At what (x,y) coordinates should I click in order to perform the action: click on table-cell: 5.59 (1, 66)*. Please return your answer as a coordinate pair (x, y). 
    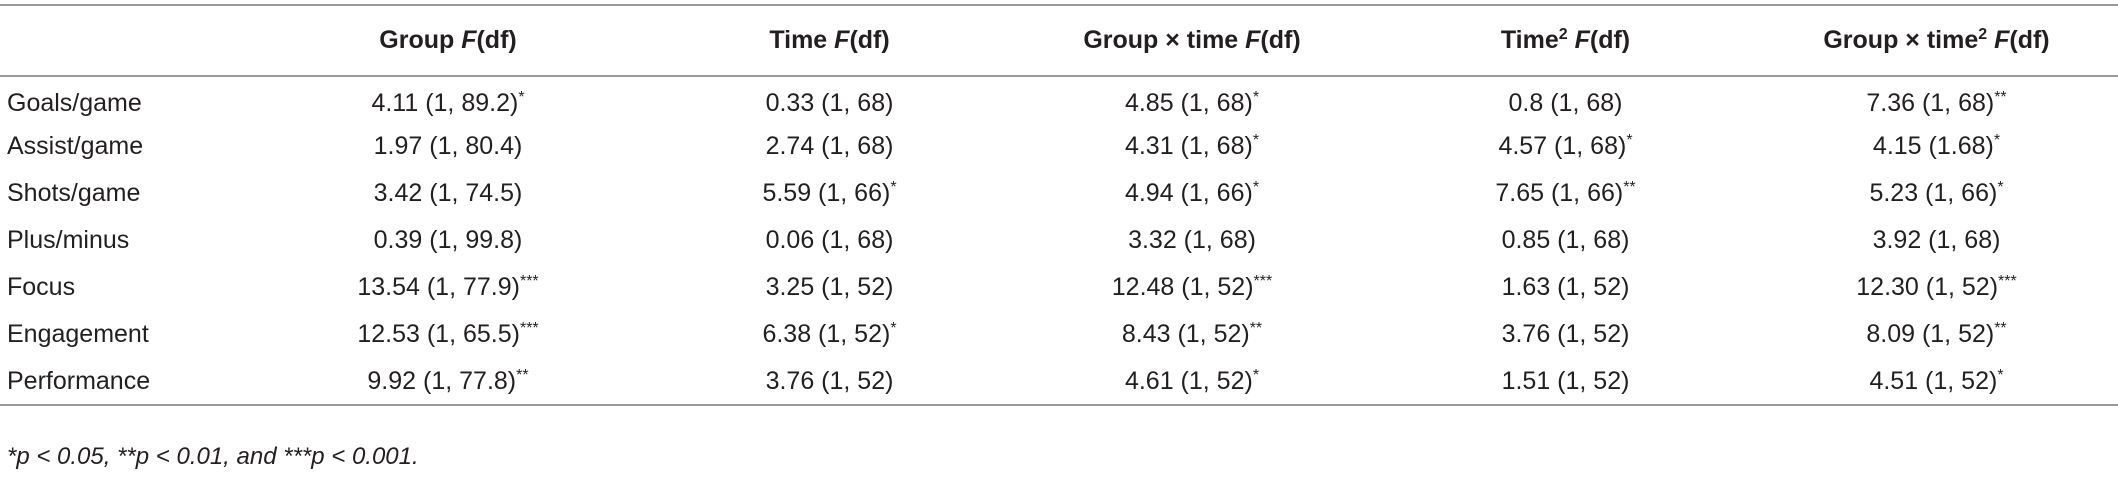
    Looking at the image, I should click on (829, 193).